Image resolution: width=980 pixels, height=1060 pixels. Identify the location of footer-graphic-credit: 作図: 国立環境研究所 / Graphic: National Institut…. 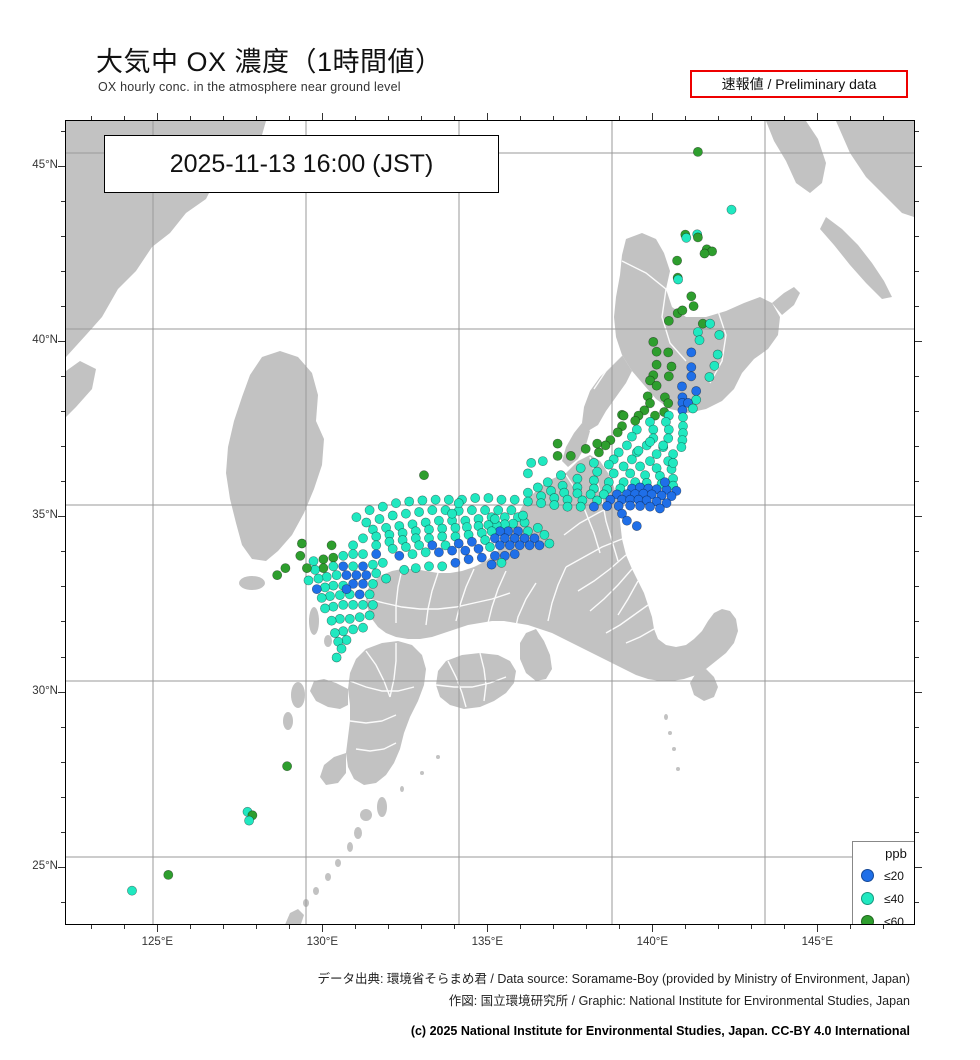
(679, 1001).